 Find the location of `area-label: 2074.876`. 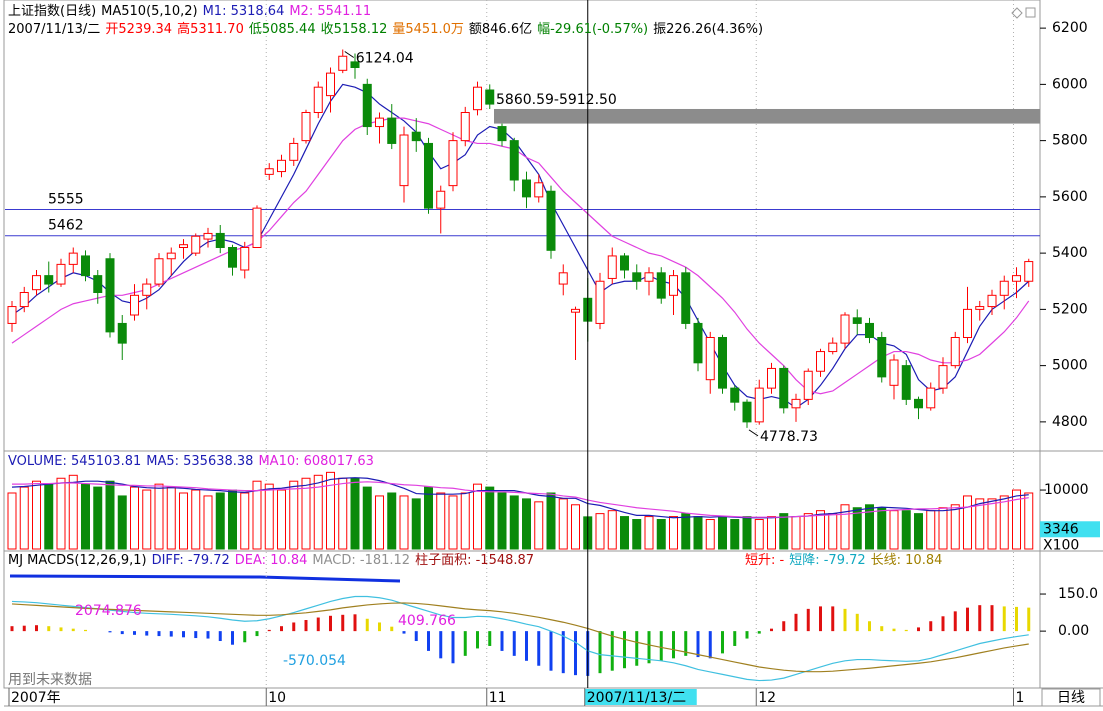

area-label: 2074.876 is located at coordinates (108, 611).